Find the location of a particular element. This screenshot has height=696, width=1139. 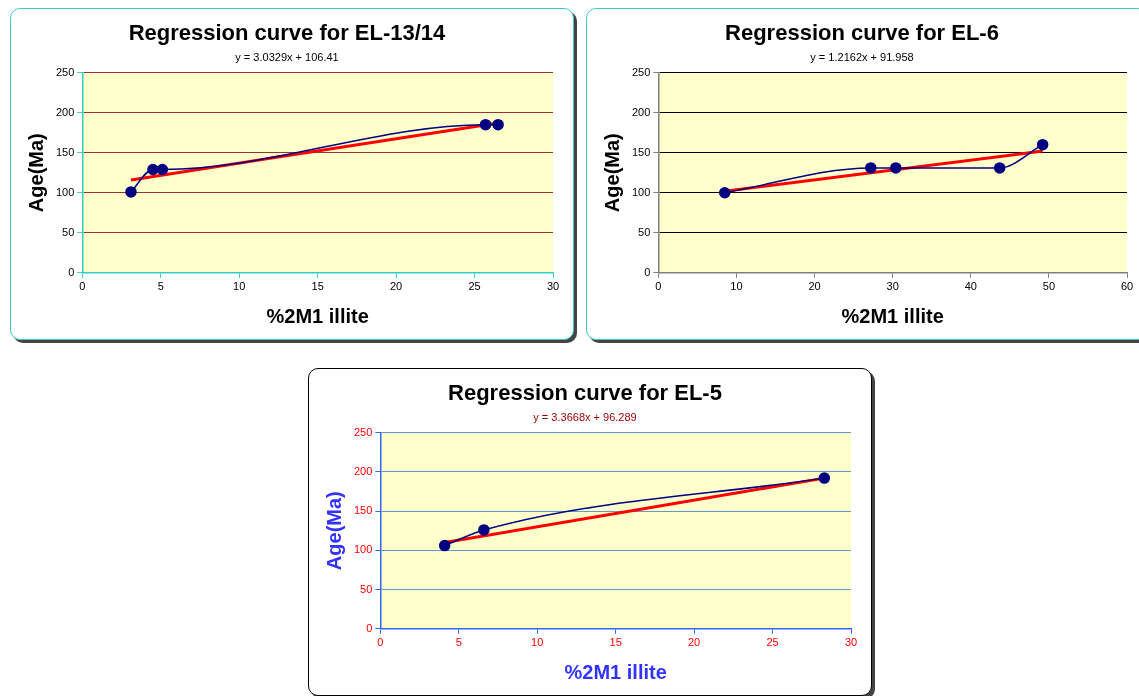

chart-subtitle: y = 1.2162x + 91.958 is located at coordinates (862, 57).